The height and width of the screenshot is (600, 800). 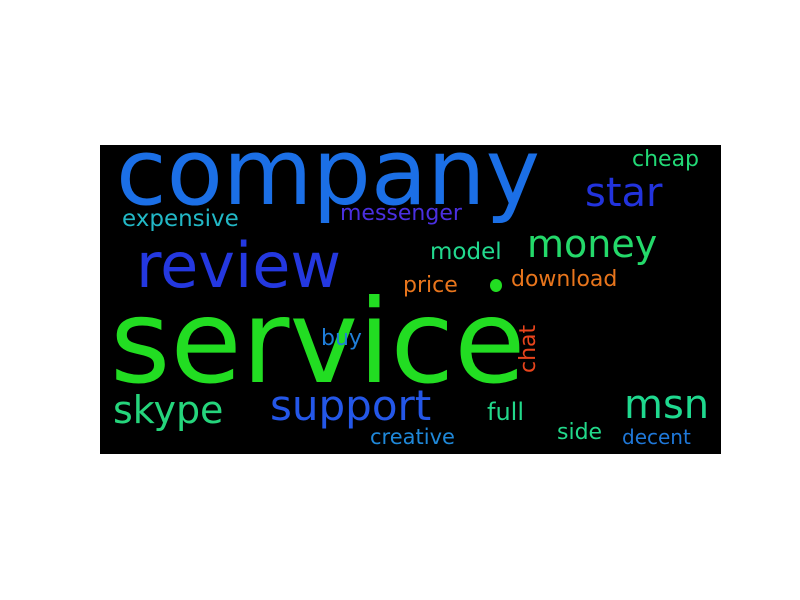 What do you see at coordinates (580, 432) in the screenshot?
I see `word-side: side` at bounding box center [580, 432].